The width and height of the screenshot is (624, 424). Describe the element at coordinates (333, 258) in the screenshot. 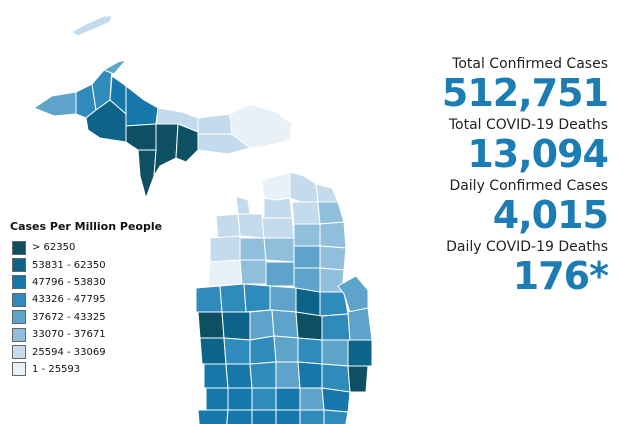

I see `county-iosco` at that location.